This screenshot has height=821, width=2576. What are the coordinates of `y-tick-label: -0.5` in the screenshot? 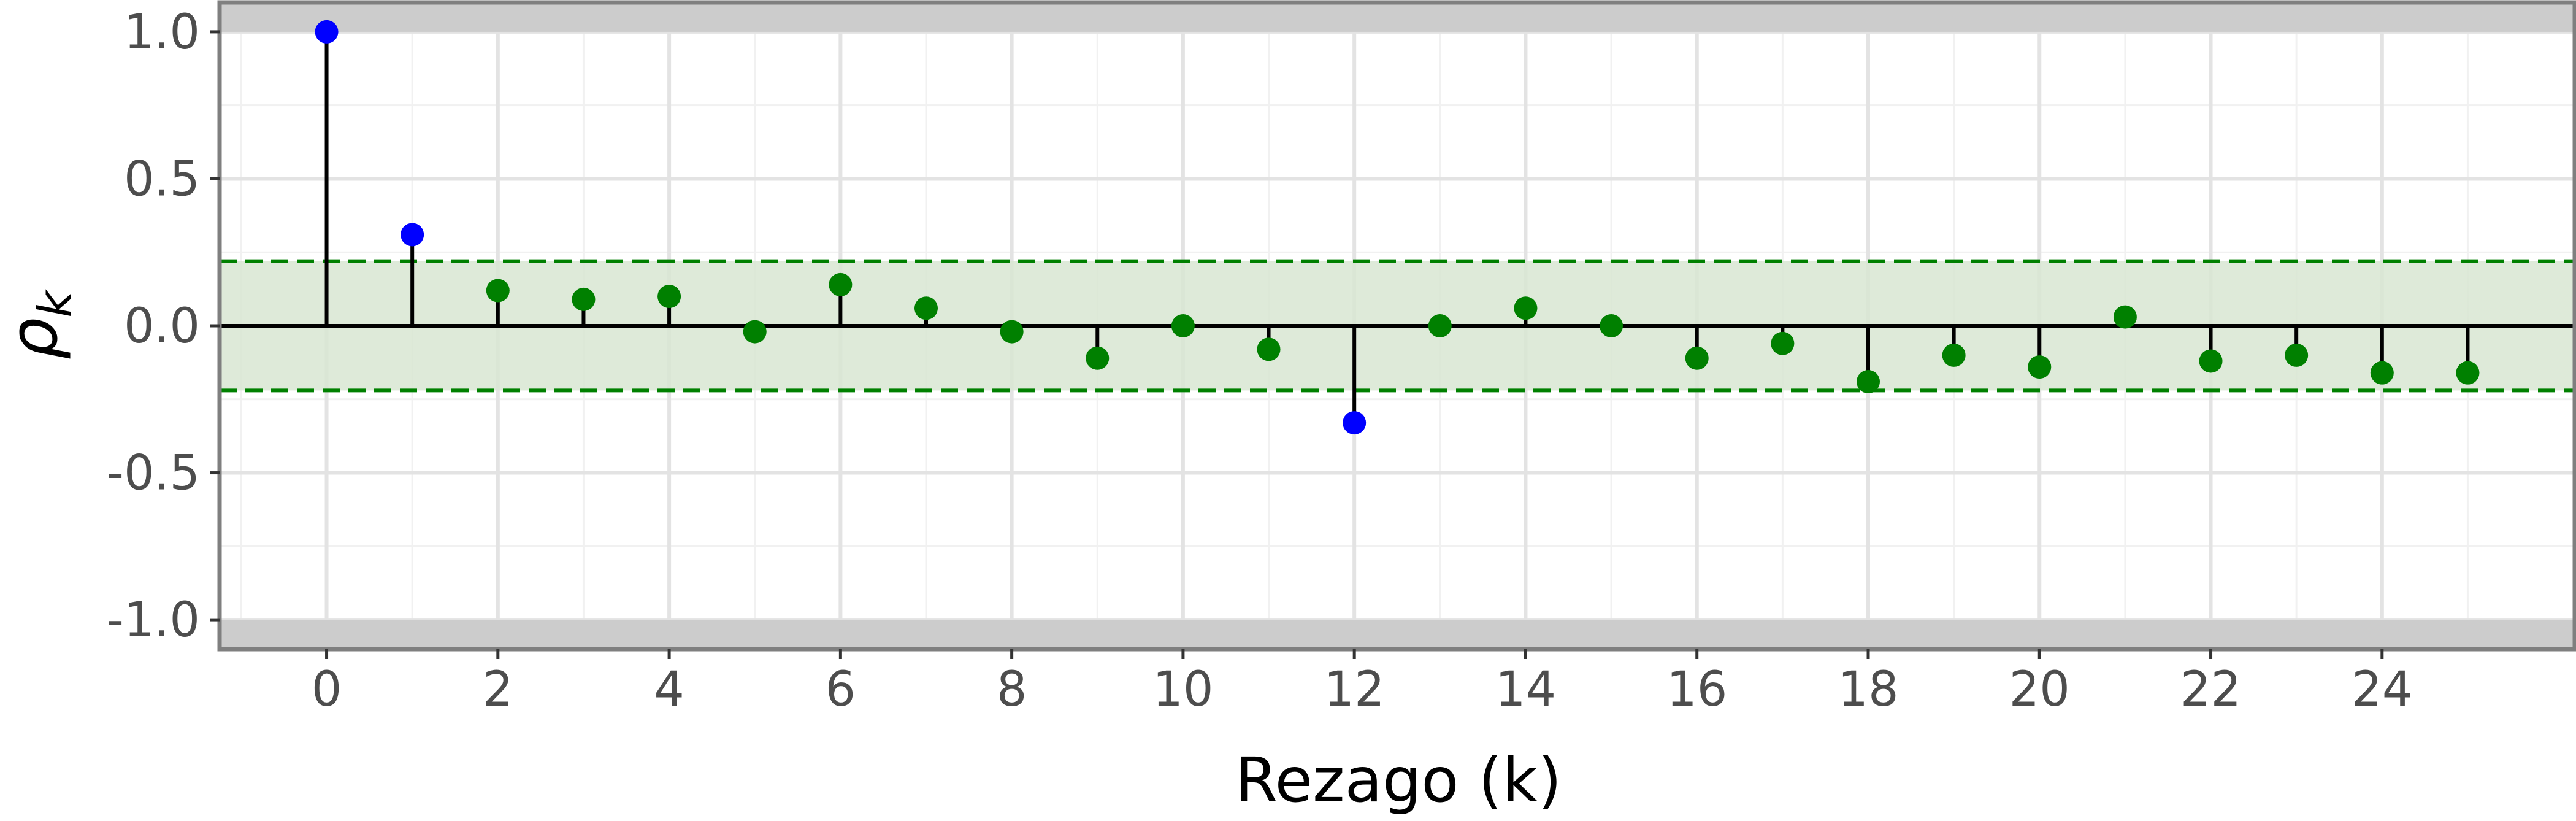 It's located at (153, 473).